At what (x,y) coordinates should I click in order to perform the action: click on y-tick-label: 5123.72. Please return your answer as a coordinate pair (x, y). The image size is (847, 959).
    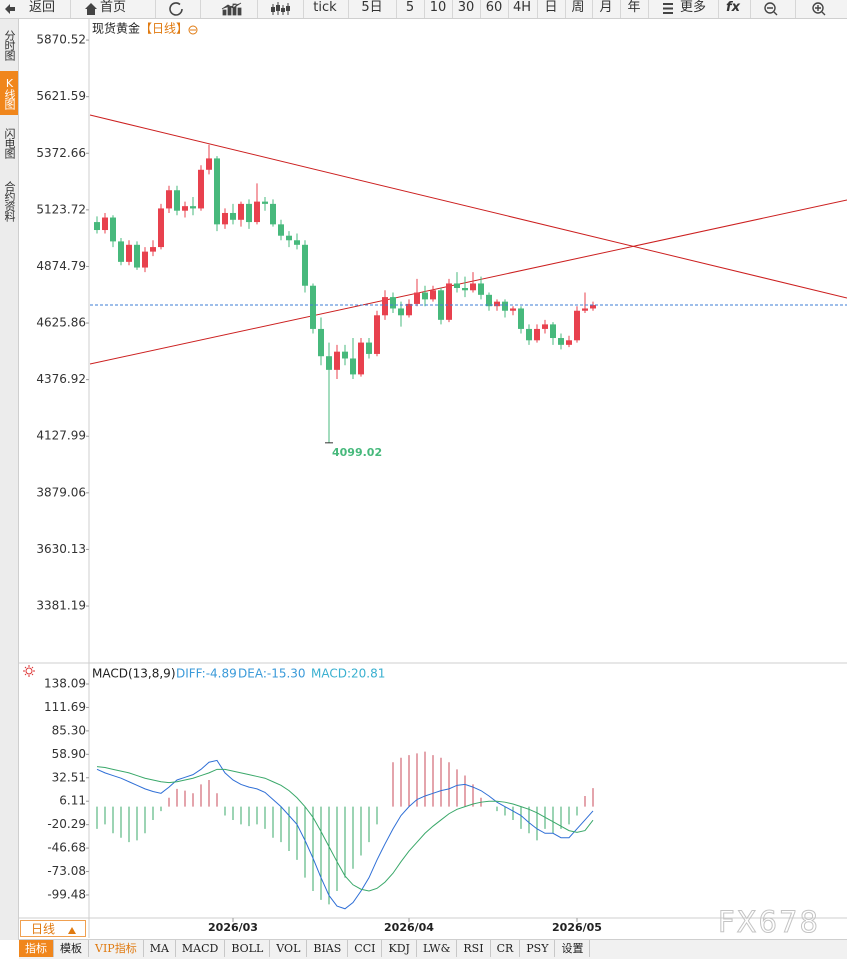
    Looking at the image, I should click on (61, 209).